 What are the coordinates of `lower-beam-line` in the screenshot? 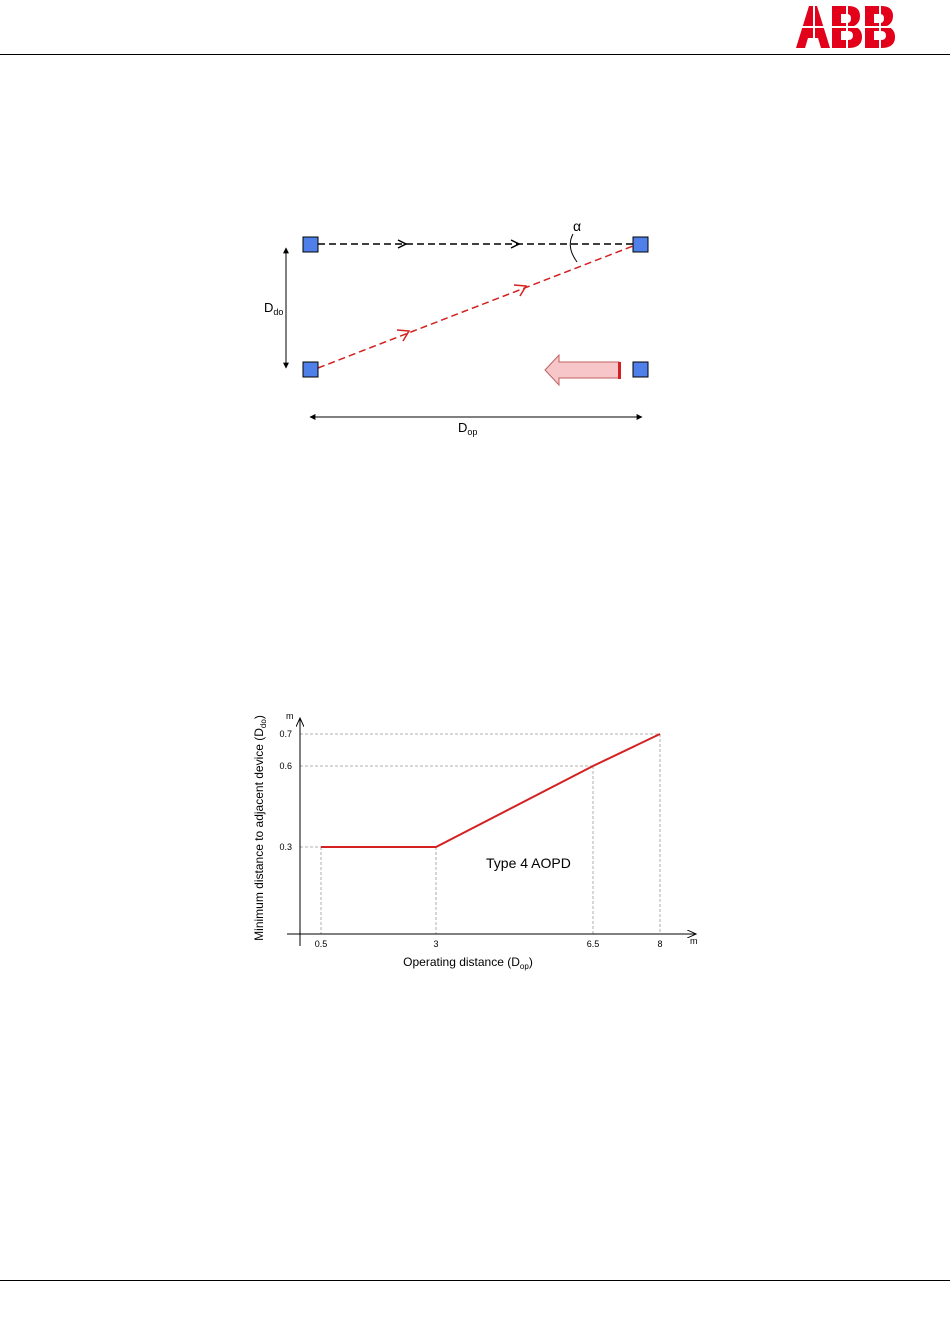 It's located at (475, 307).